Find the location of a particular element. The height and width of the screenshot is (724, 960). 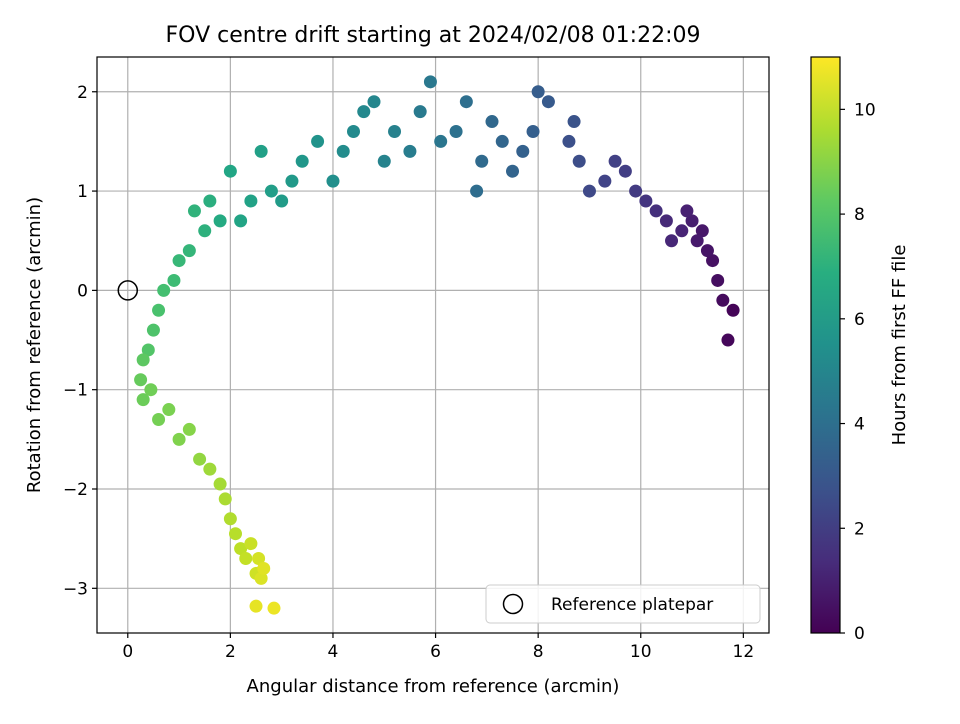

colorbar-tick-label: 2 is located at coordinates (859, 529).